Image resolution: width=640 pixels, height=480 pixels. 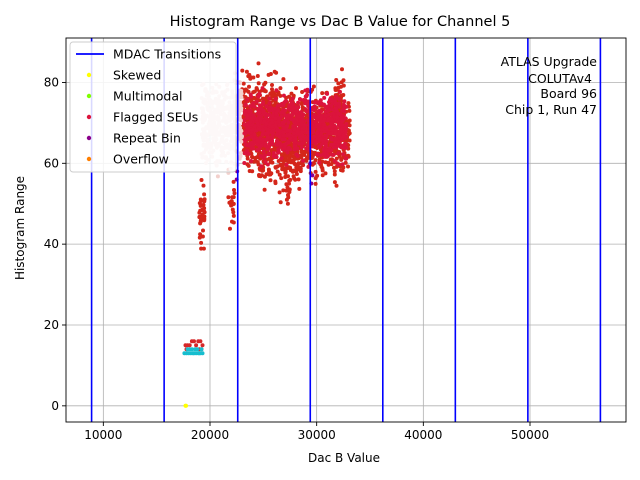 I want to click on legend-label: MDAC Transitions, so click(x=167, y=54).